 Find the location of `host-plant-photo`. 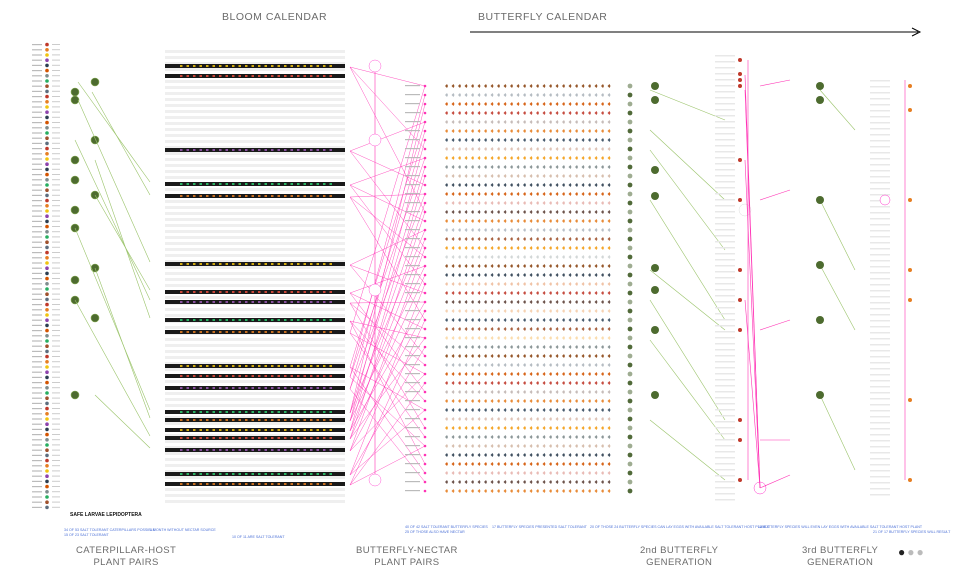

host-plant-photo is located at coordinates (820, 100).